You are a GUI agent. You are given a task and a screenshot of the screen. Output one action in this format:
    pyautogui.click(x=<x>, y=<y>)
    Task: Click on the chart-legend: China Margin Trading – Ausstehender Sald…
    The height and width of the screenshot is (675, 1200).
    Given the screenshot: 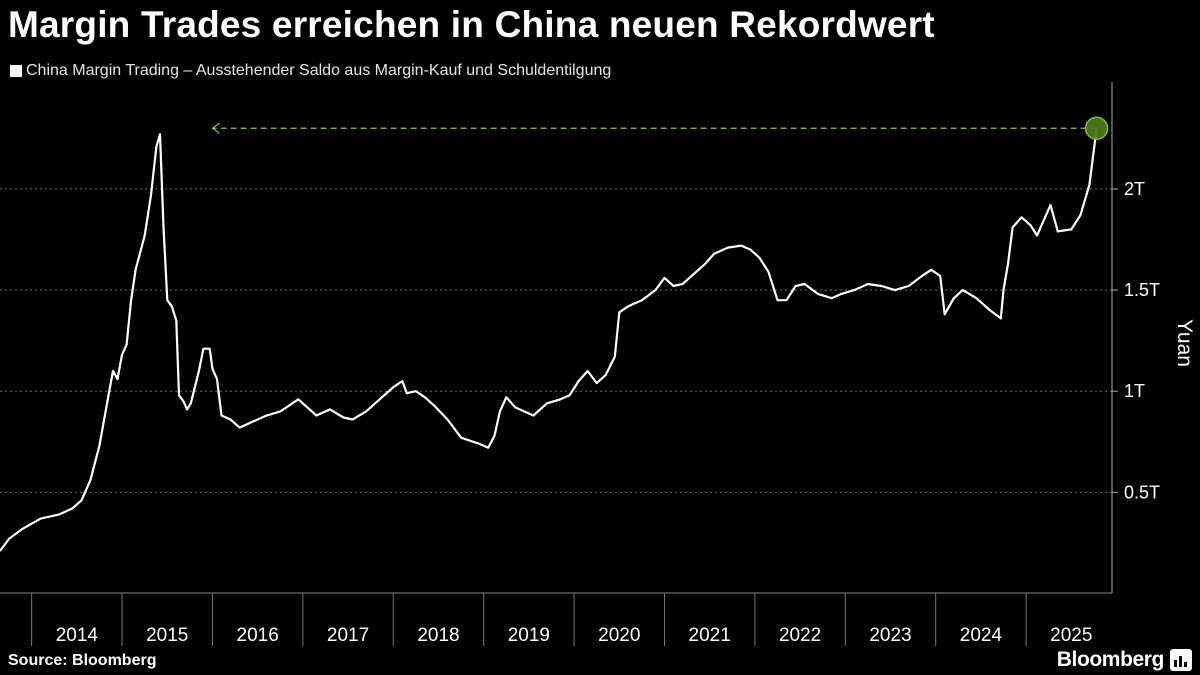 What is the action you would take?
    pyautogui.click(x=310, y=71)
    